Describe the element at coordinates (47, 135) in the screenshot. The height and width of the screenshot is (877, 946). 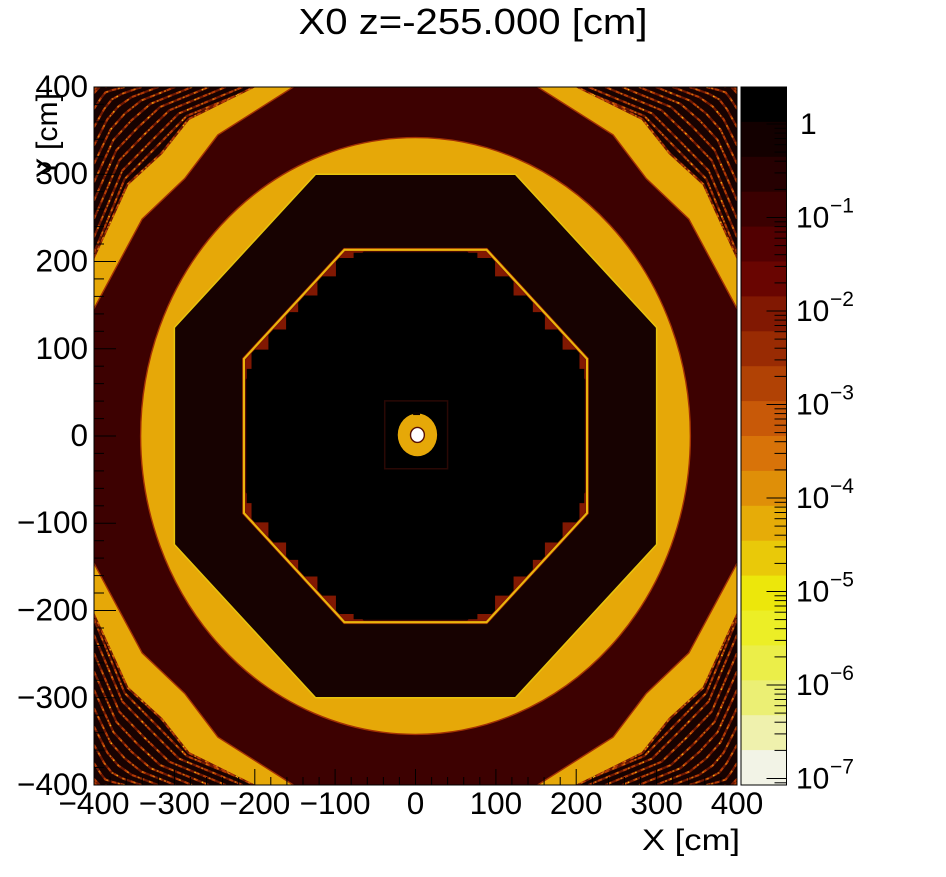
I see `svg-text: Y [cm]` at that location.